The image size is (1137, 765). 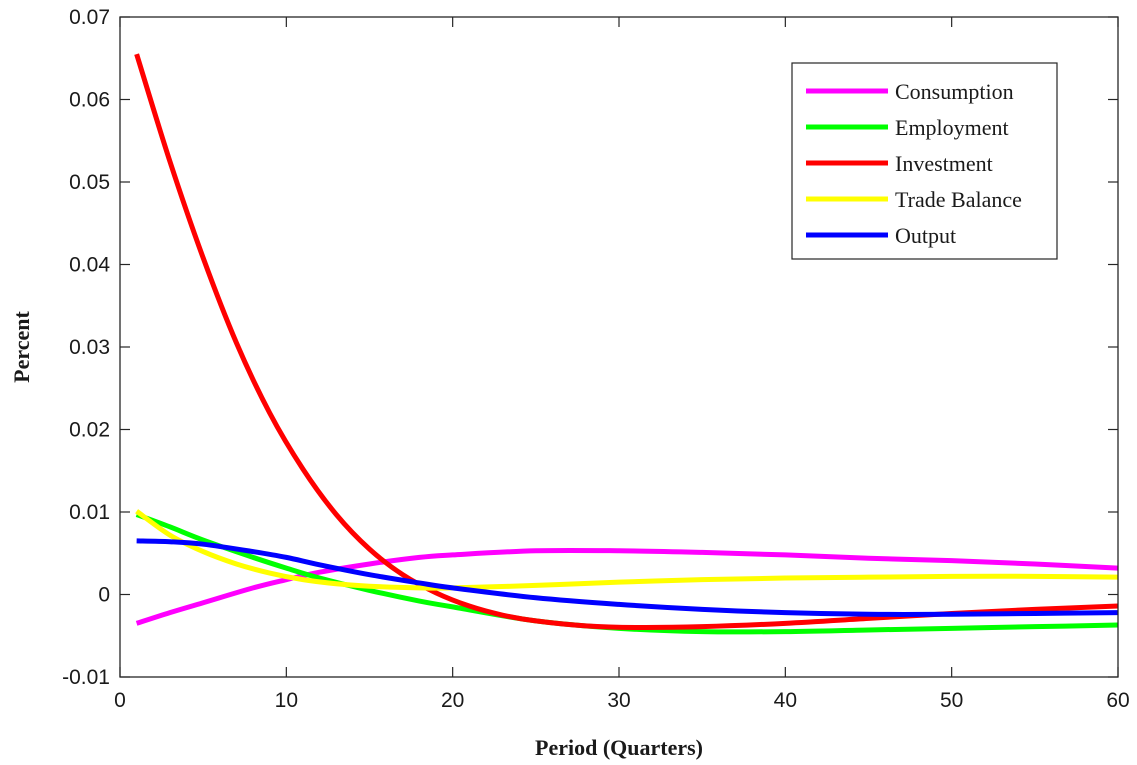 What do you see at coordinates (120, 700) in the screenshot?
I see `x-tick-label: 0` at bounding box center [120, 700].